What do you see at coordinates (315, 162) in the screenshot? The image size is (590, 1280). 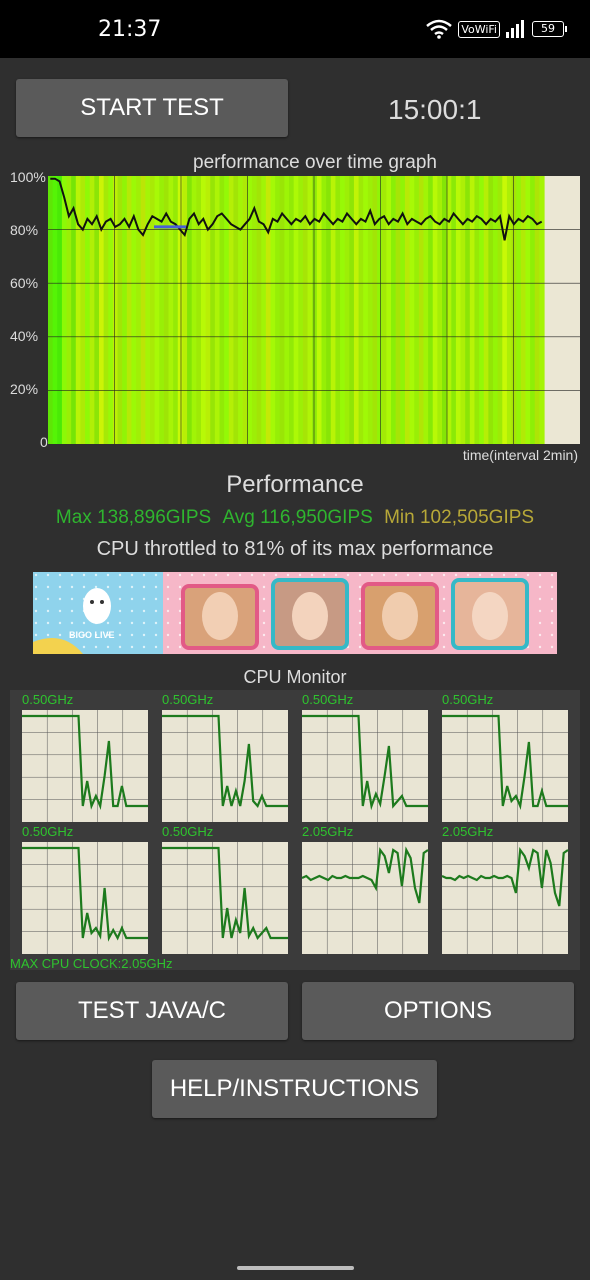 I see `graph-title: performance over time graph` at bounding box center [315, 162].